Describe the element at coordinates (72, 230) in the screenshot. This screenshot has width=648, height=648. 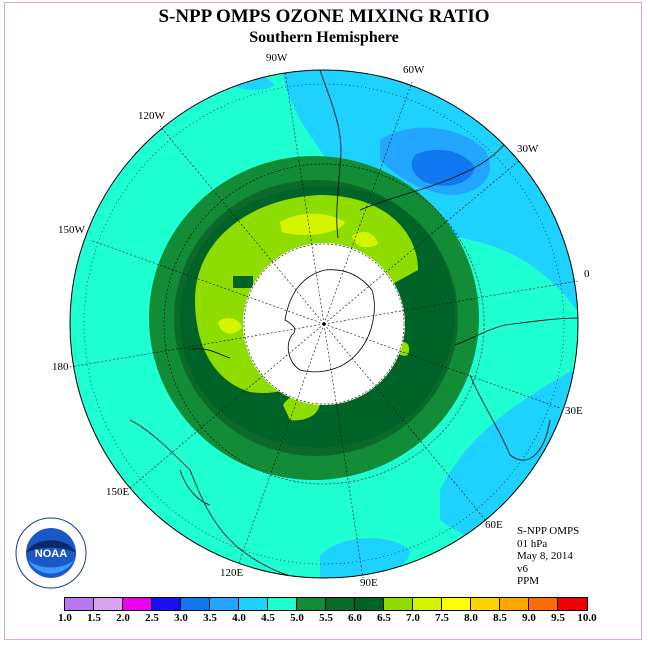
I see `lon-label-150w: 150W` at that location.